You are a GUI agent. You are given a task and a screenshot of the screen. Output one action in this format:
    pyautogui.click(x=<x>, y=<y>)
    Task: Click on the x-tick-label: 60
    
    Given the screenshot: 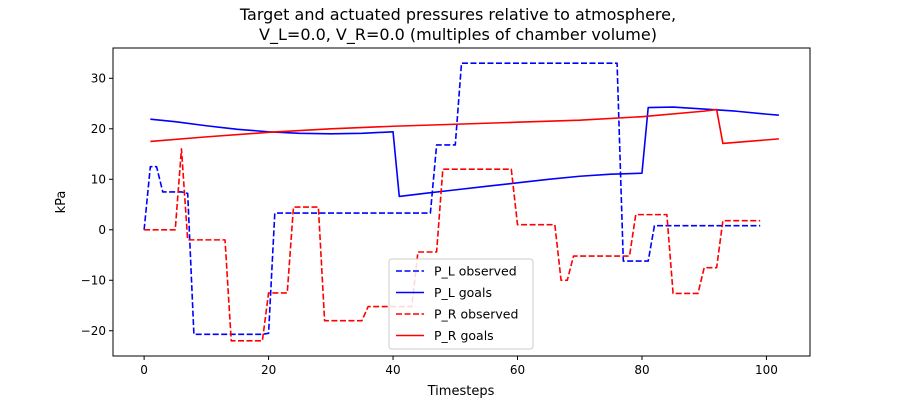 What is the action you would take?
    pyautogui.click(x=517, y=370)
    